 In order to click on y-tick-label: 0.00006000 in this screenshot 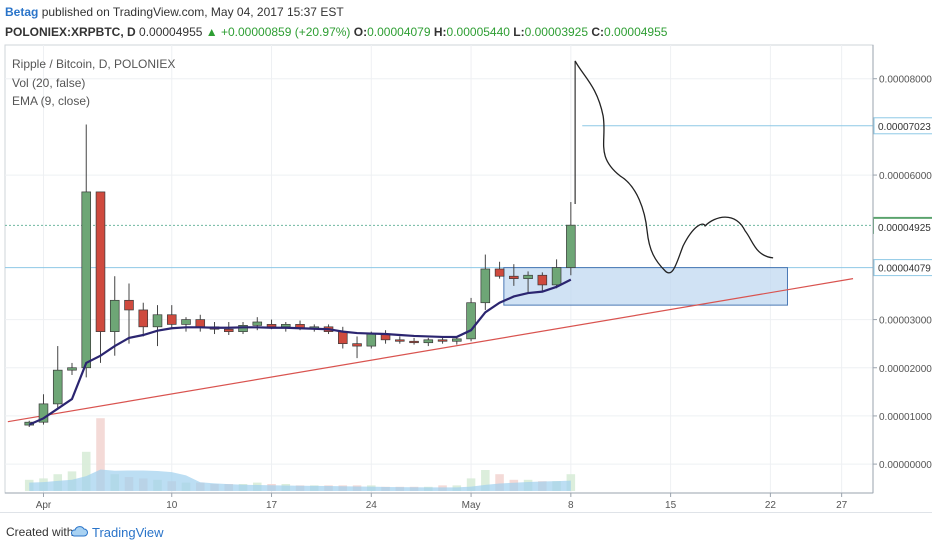, I will do `click(905, 176)`.